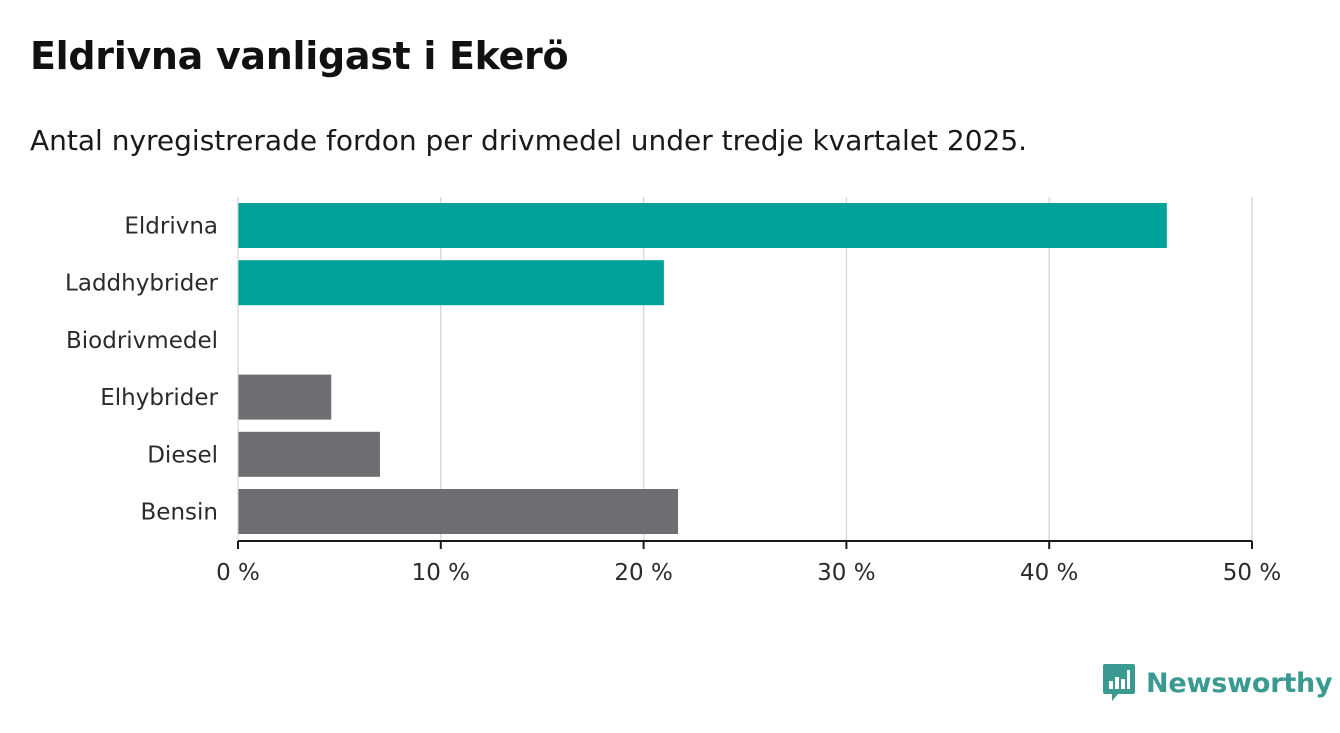  I want to click on bar-elhybrider, so click(285, 397).